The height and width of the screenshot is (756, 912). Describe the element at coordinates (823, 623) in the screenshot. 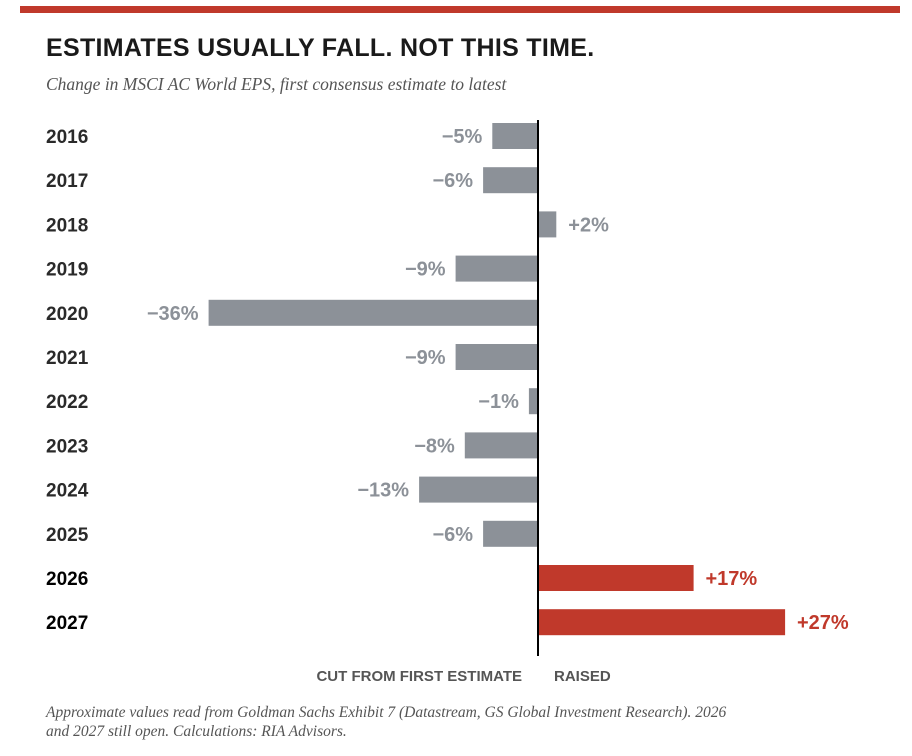

I see `value-label-2027: +27%` at that location.